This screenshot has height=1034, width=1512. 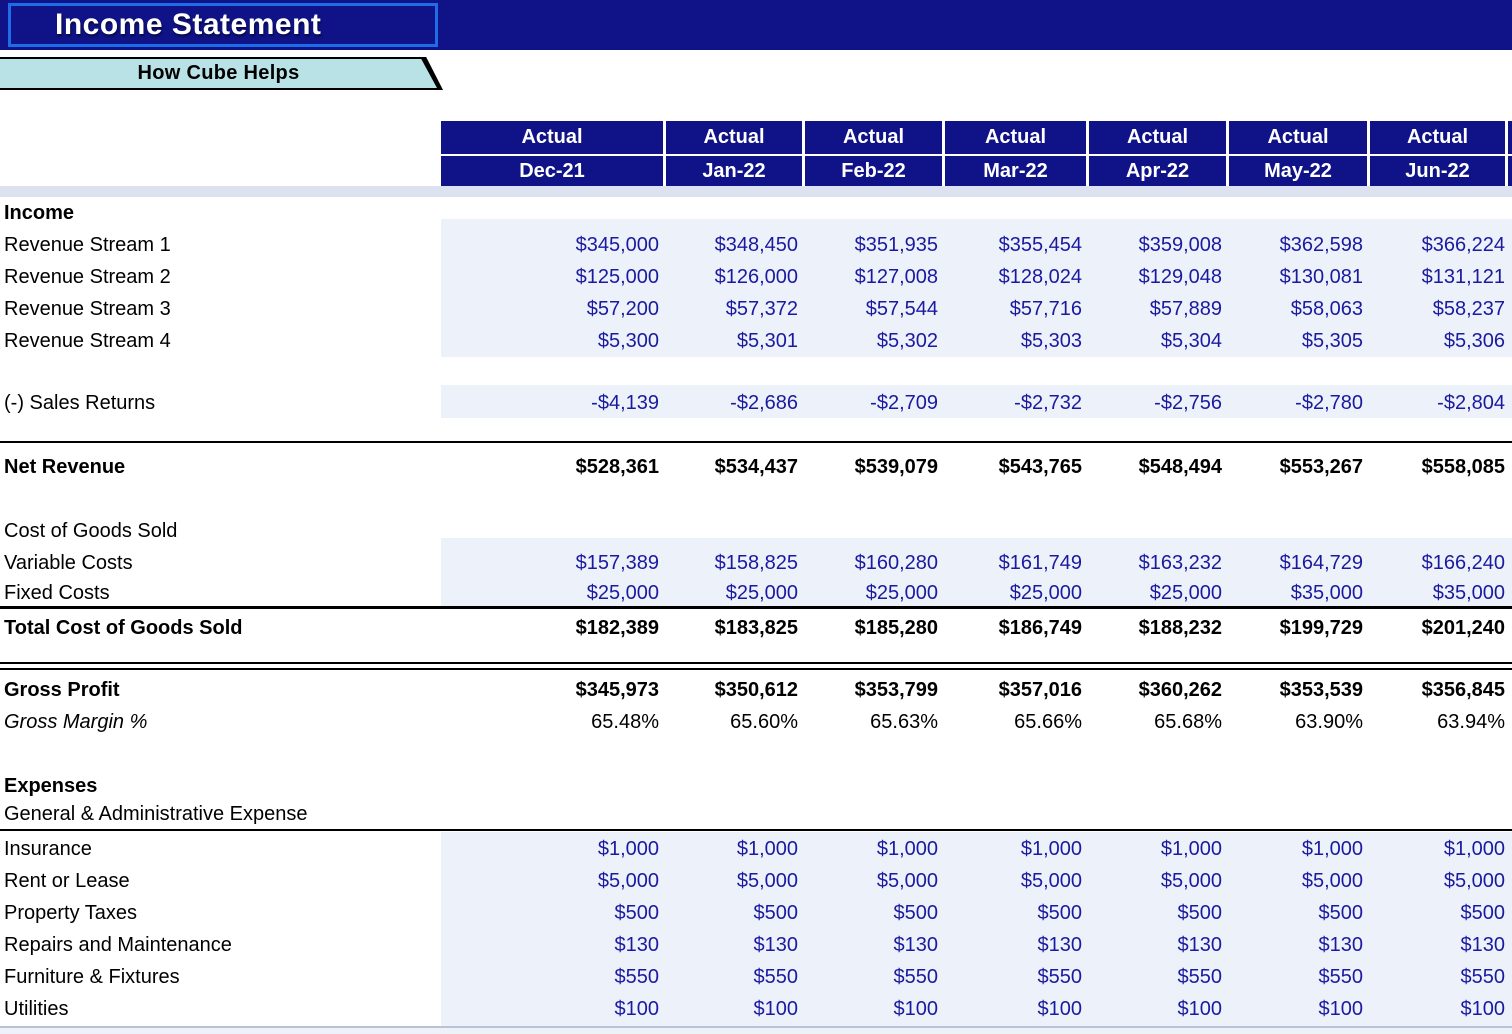 I want to click on column-header-type-dec: Actual, so click(x=553, y=137).